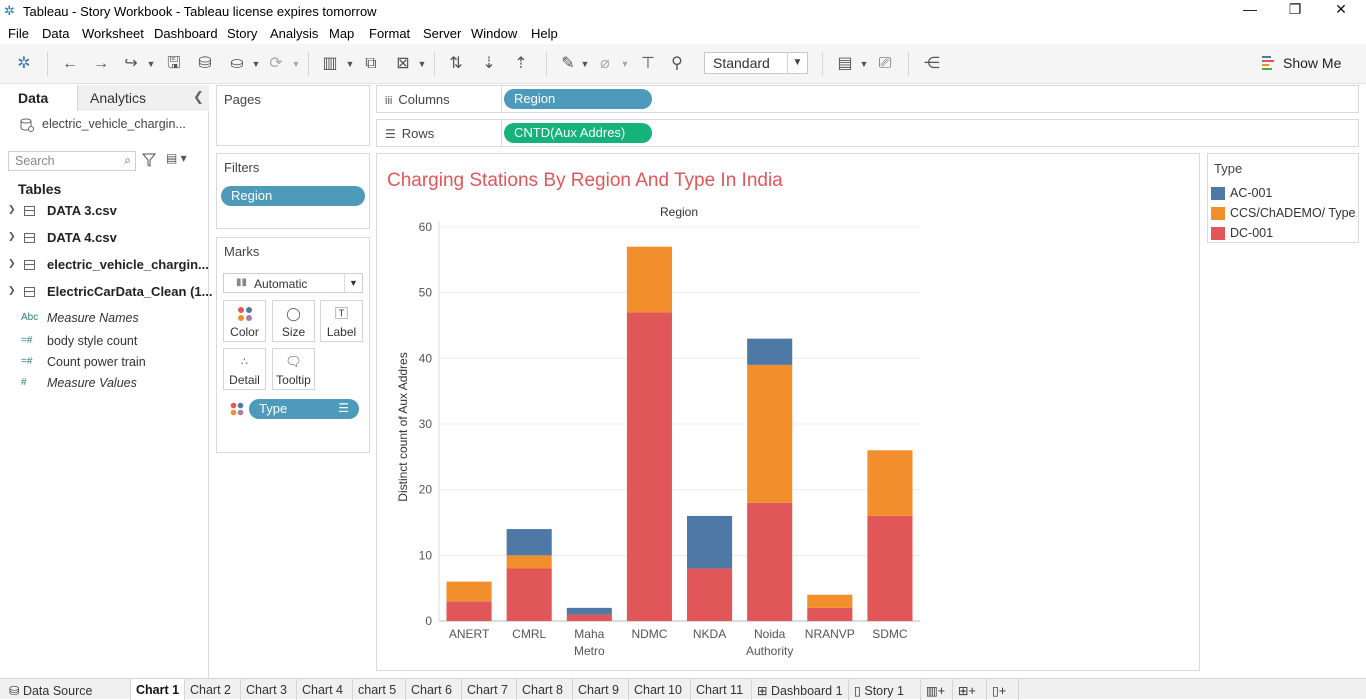  What do you see at coordinates (70, 63) in the screenshot?
I see `undo-icon: ←` at bounding box center [70, 63].